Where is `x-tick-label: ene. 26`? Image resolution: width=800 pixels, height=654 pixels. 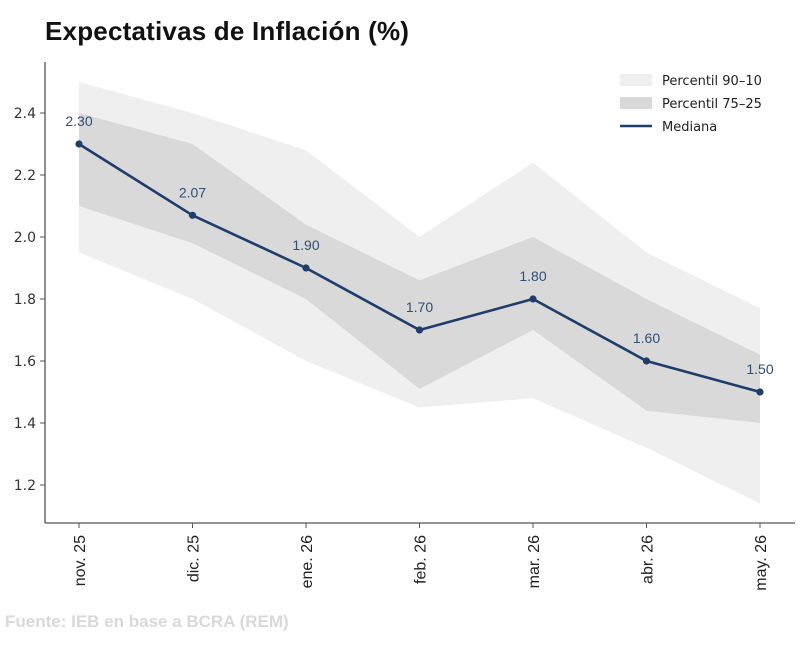 x-tick-label: ene. 26 is located at coordinates (307, 561).